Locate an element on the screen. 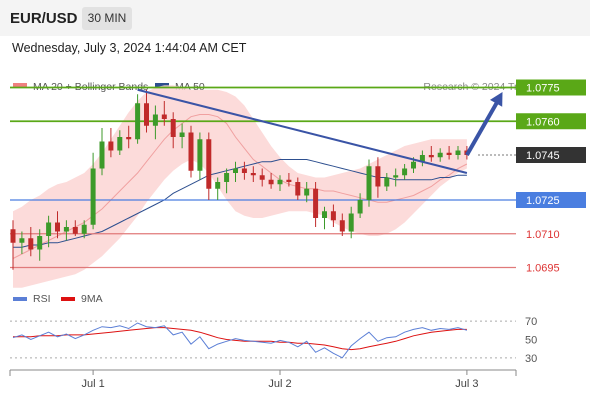 The height and width of the screenshot is (400, 590). datetime-label: Wednesday, July 3, 2024 1:44:04 AM CET is located at coordinates (129, 48).